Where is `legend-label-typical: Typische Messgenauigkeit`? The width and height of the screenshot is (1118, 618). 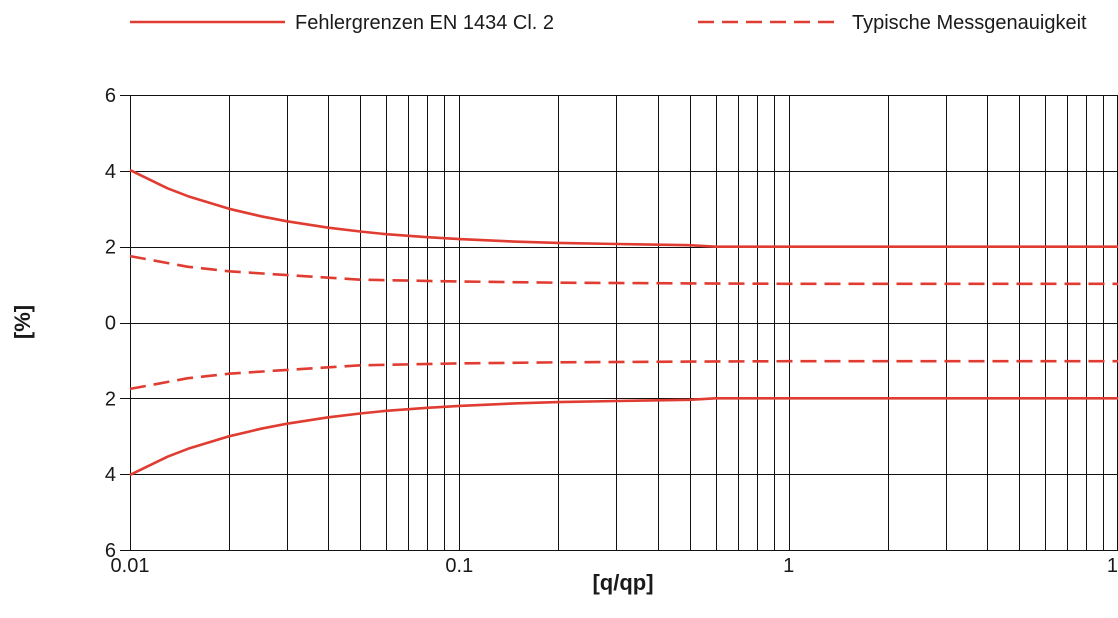 legend-label-typical: Typische Messgenauigkeit is located at coordinates (969, 23).